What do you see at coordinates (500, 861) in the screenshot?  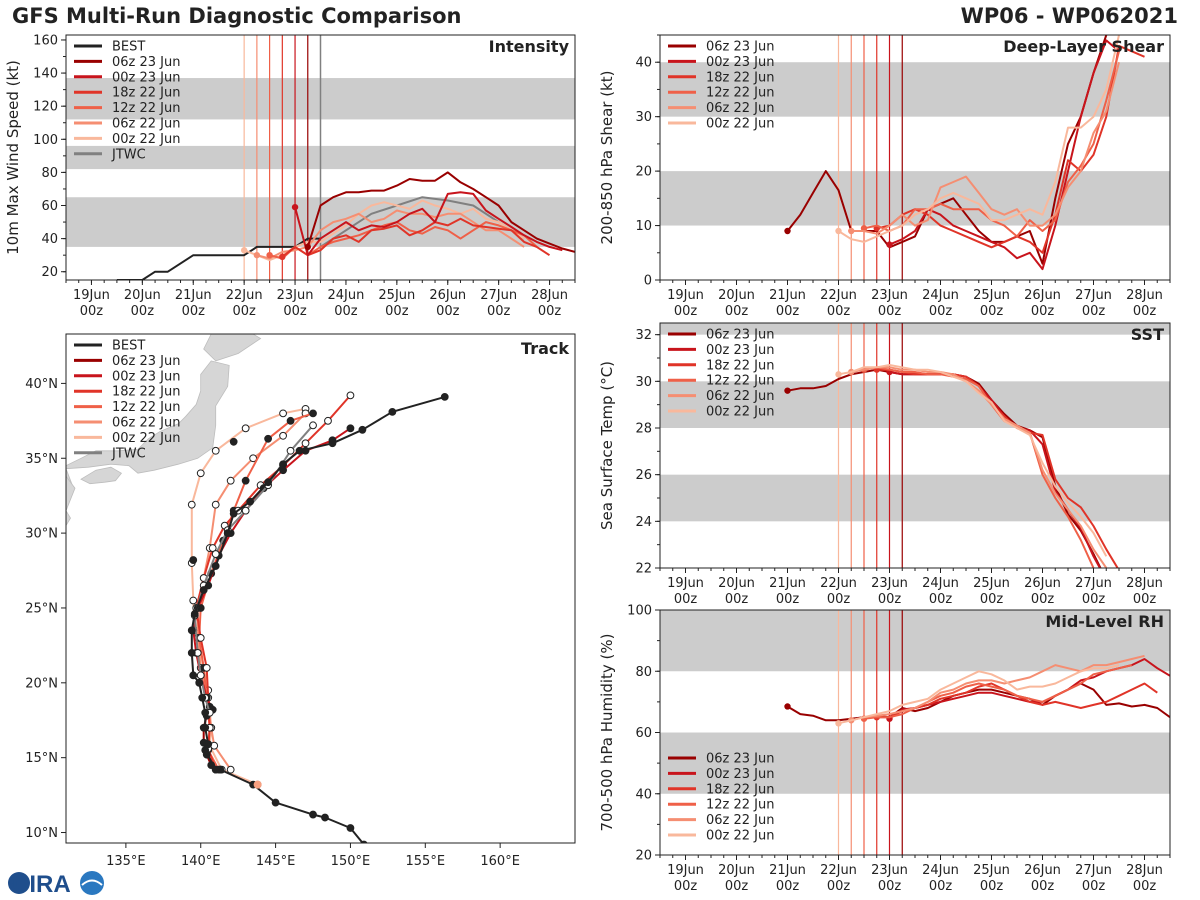 I see `lon-tick-label: 160°E` at bounding box center [500, 861].